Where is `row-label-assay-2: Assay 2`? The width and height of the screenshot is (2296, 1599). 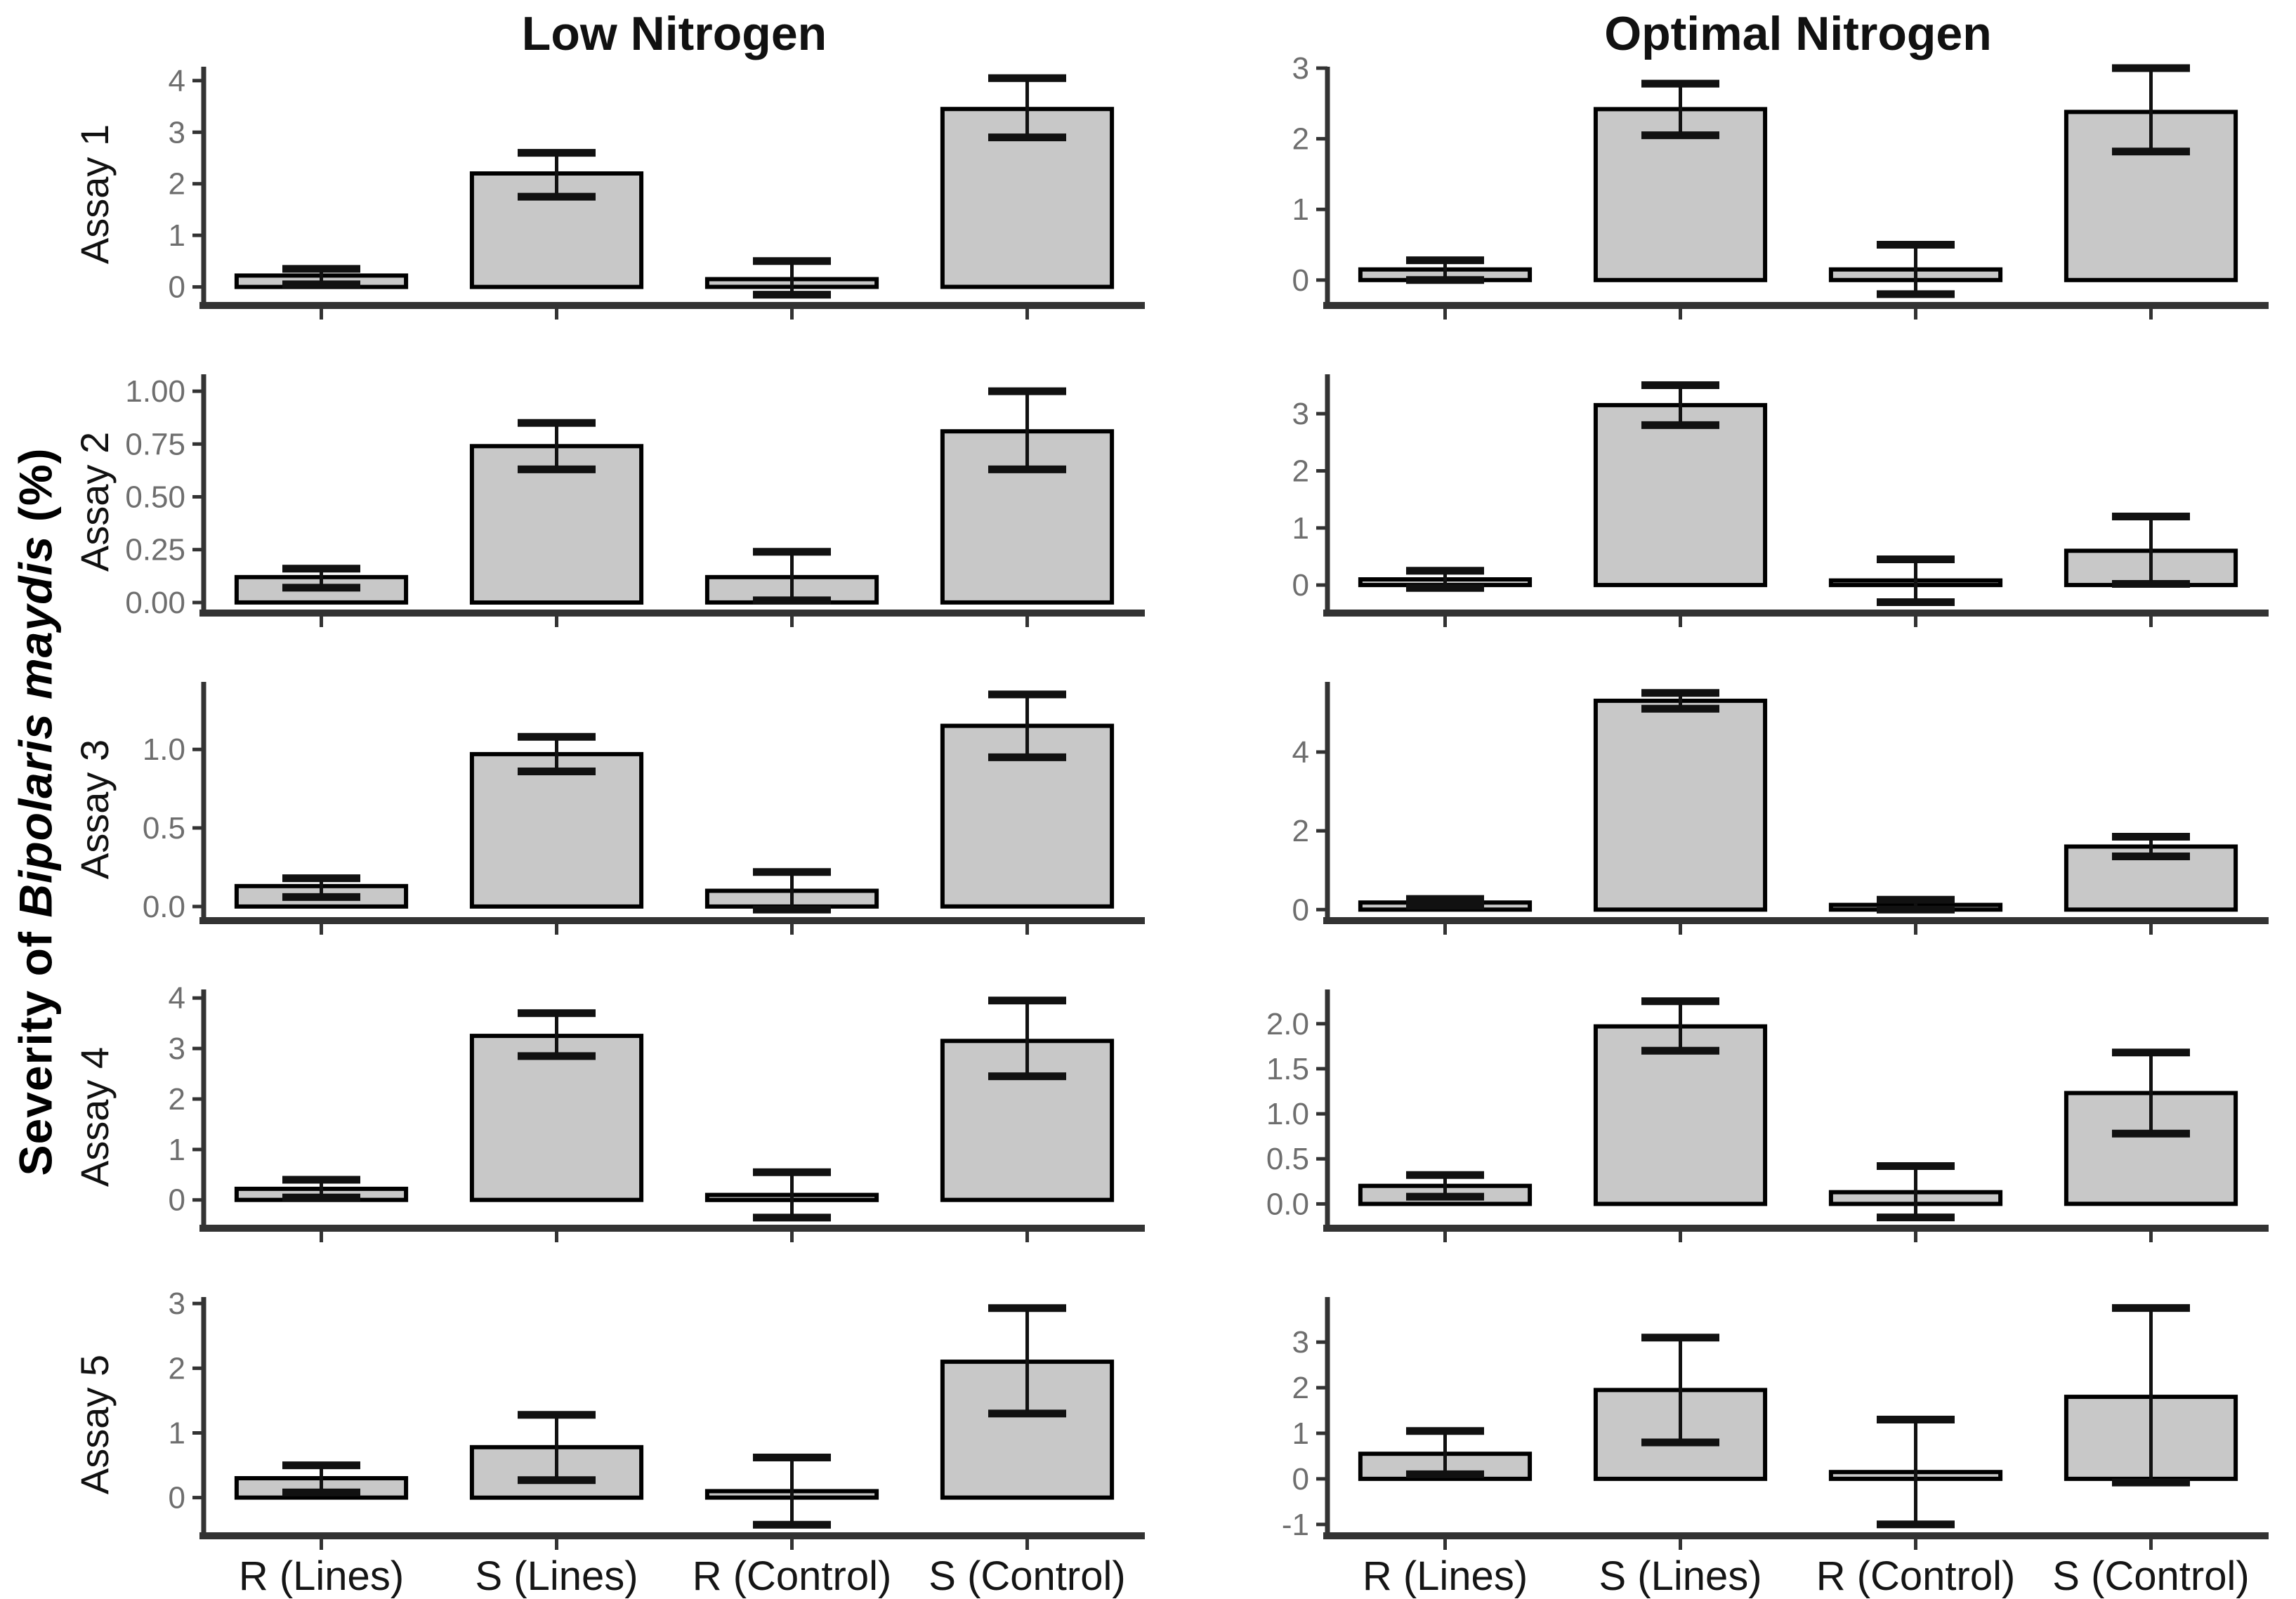 row-label-assay-2: Assay 2 is located at coordinates (94, 501).